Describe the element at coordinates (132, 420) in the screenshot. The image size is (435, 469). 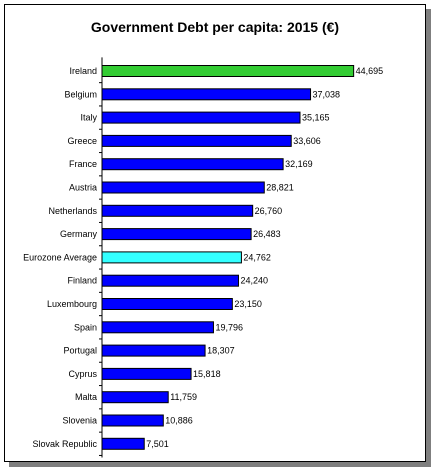
I see `bar-slovenia` at that location.